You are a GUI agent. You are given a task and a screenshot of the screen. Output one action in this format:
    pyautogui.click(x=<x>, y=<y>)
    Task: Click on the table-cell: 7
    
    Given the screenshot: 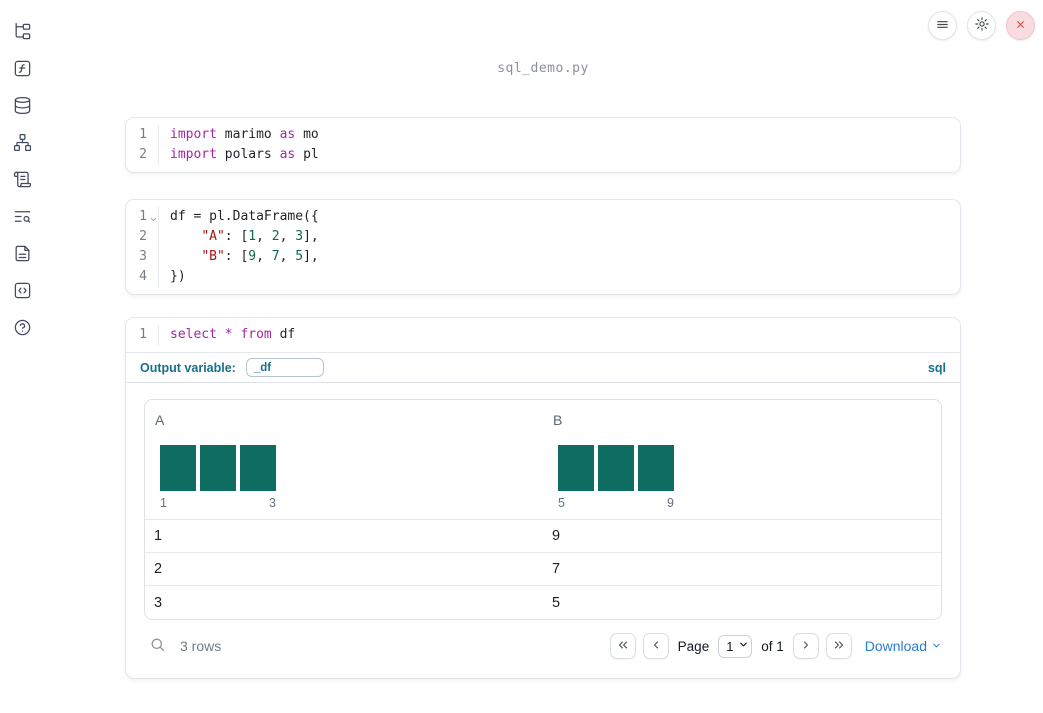 What is the action you would take?
    pyautogui.click(x=556, y=569)
    